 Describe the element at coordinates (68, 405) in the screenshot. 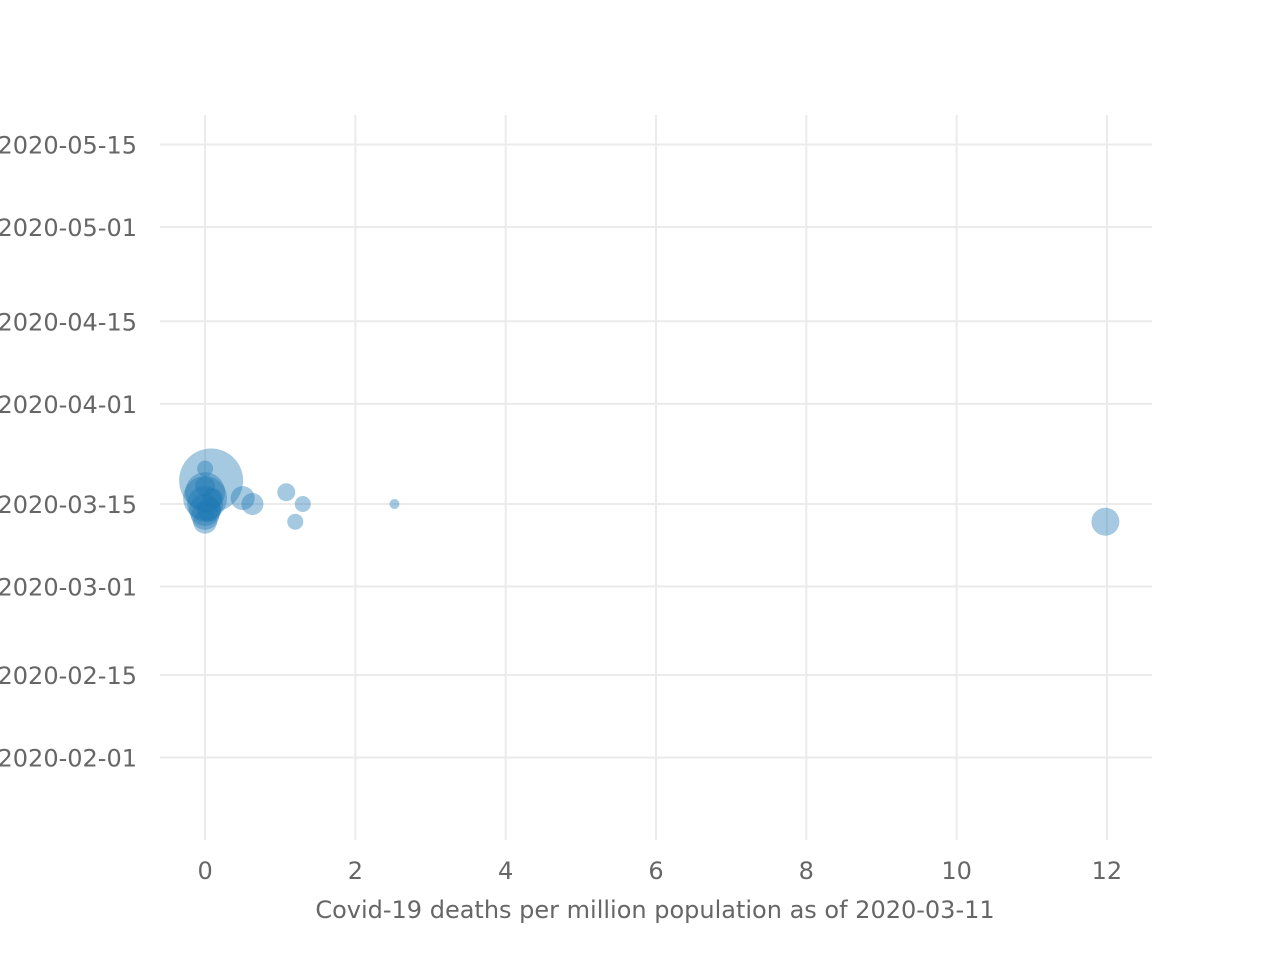

I see `y-tick-label: 2020-04-01` at that location.